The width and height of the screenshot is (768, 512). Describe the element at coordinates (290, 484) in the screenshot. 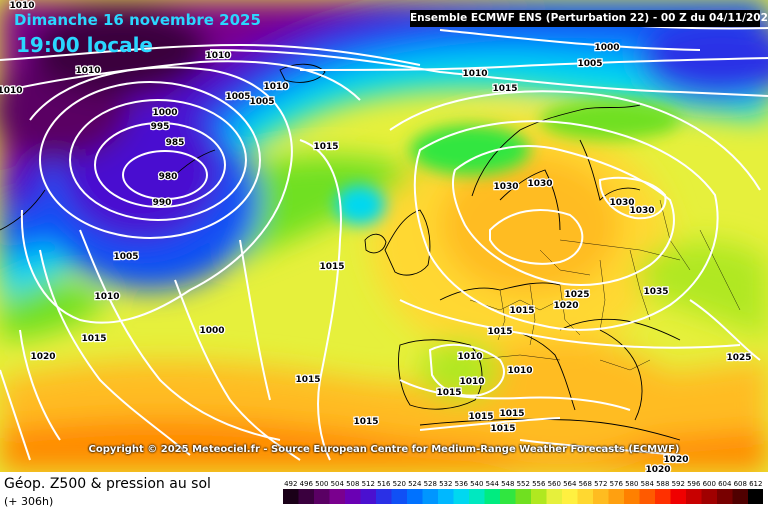

I see `legend-value-label: 492` at that location.